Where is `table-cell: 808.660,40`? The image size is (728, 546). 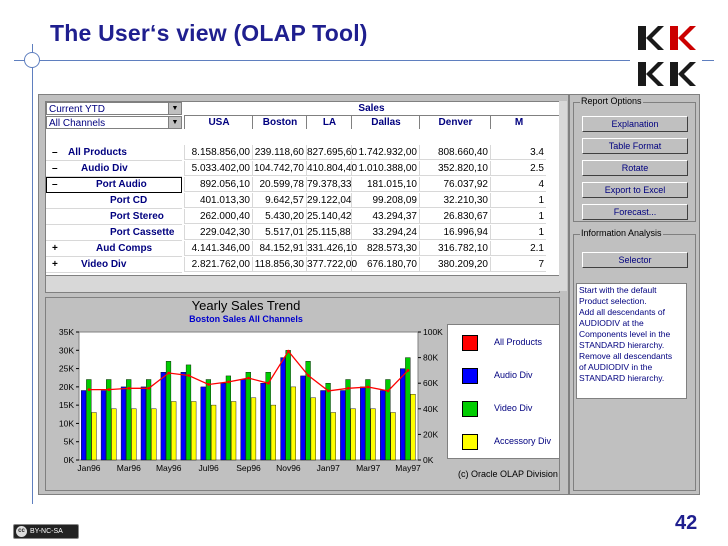
table-cell: 808.660,40 is located at coordinates (454, 152).